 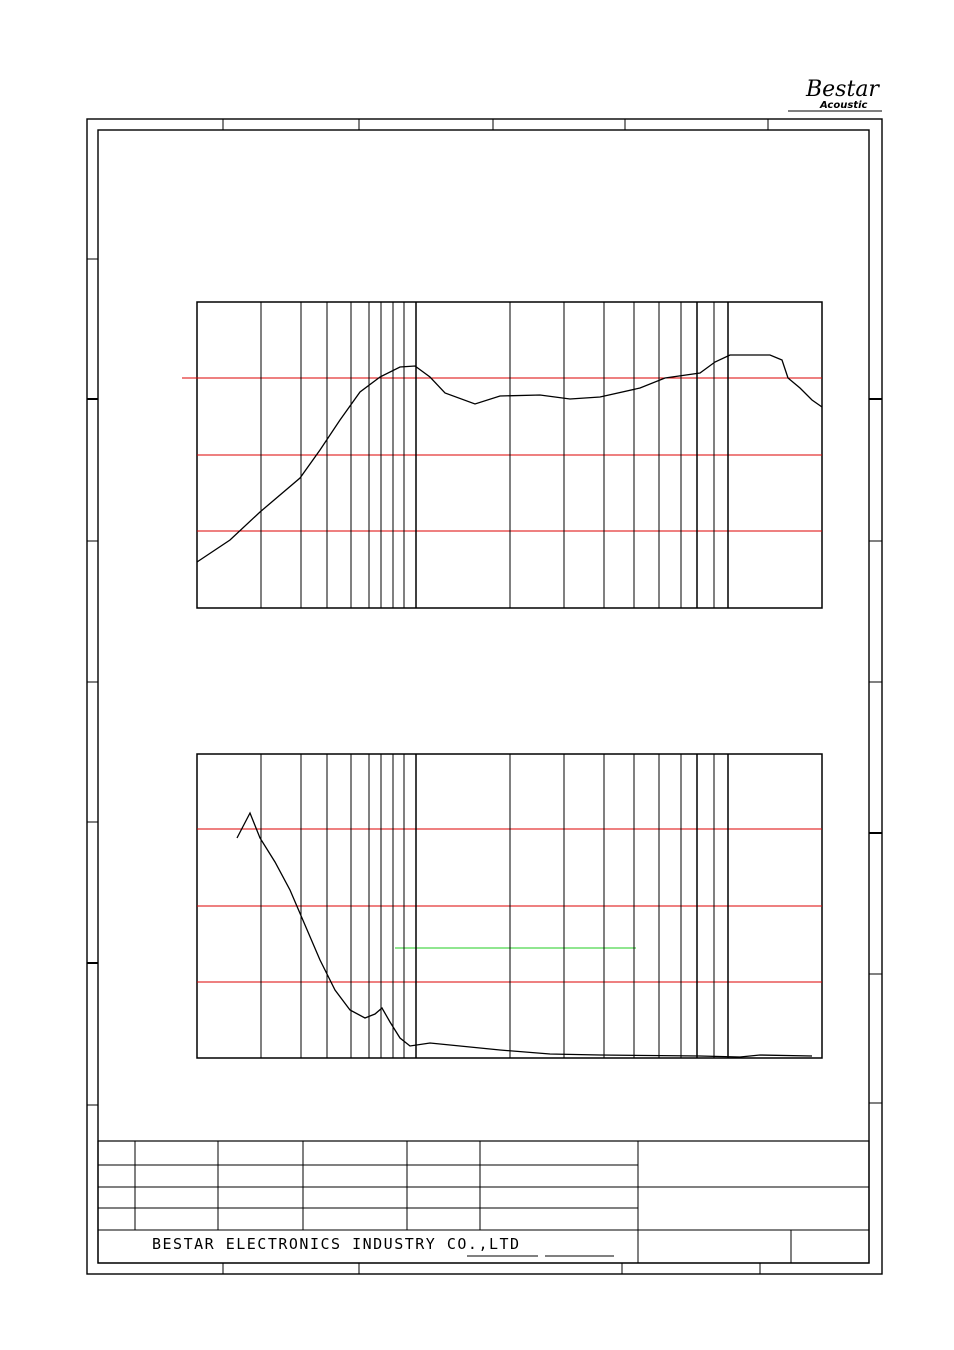 I want to click on distortion-chart, so click(x=509, y=906).